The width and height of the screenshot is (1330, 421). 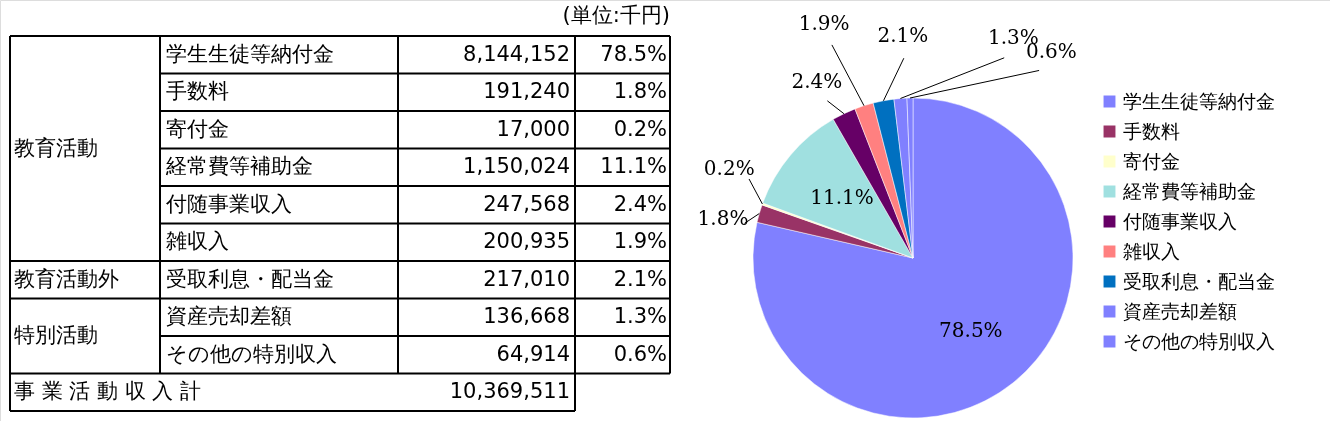 What do you see at coordinates (56, 147) in the screenshot?
I see `text: 教育活動` at bounding box center [56, 147].